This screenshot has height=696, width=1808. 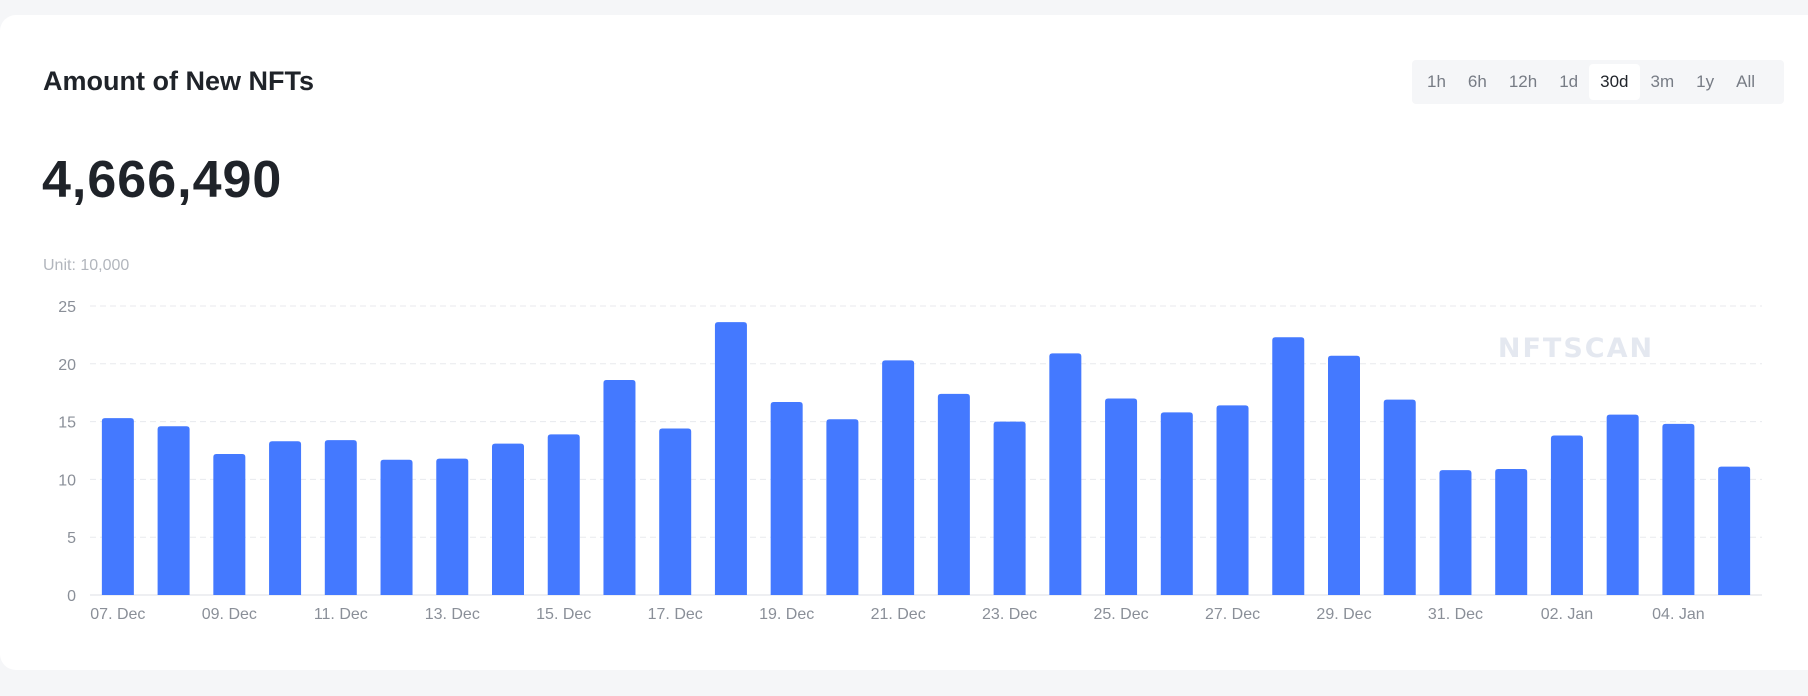 I want to click on y-tick-label: 5, so click(x=71, y=538).